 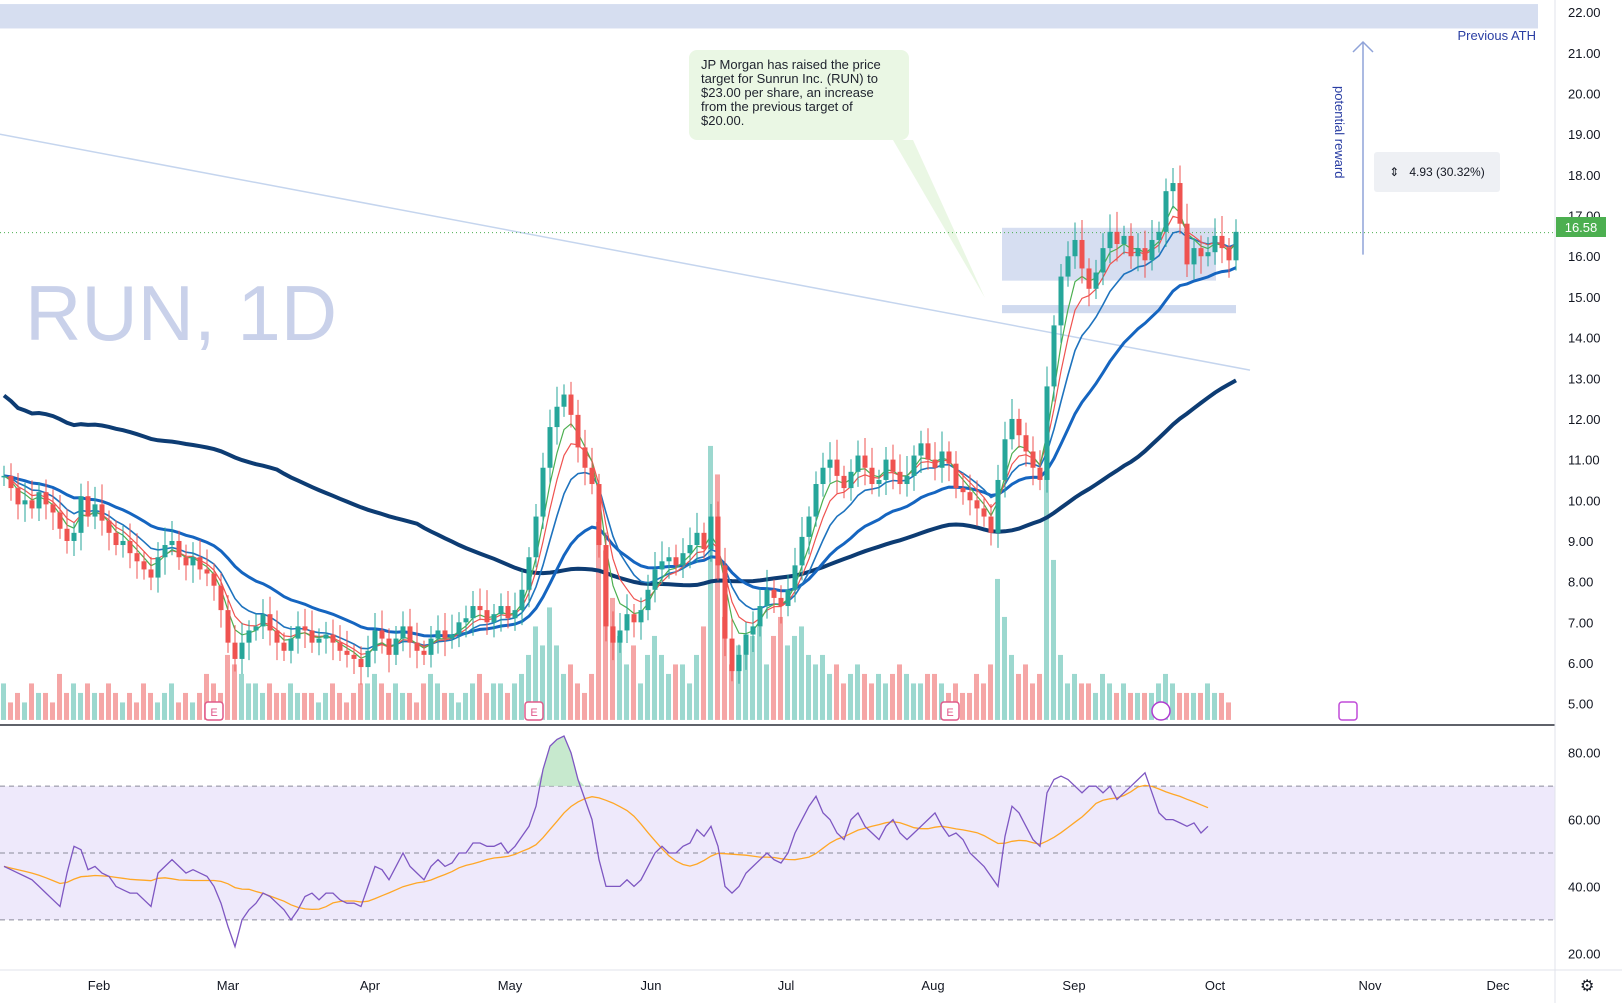 I want to click on price-tick-label: 12.00, so click(x=1584, y=419).